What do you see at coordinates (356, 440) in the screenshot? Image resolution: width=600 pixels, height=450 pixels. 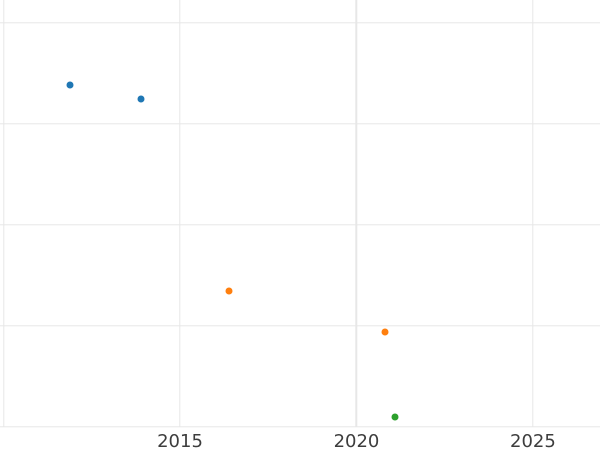 I see `x-tick-label: 2020` at bounding box center [356, 440].